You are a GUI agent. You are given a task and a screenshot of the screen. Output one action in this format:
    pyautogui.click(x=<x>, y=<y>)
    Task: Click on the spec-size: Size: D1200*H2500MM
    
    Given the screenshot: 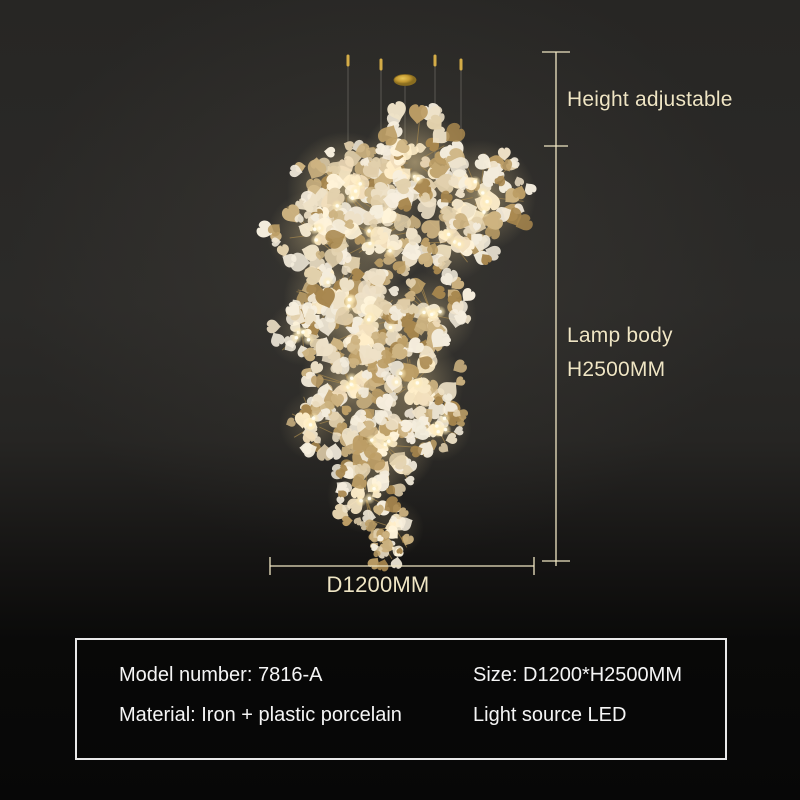 What is the action you would take?
    pyautogui.click(x=577, y=675)
    